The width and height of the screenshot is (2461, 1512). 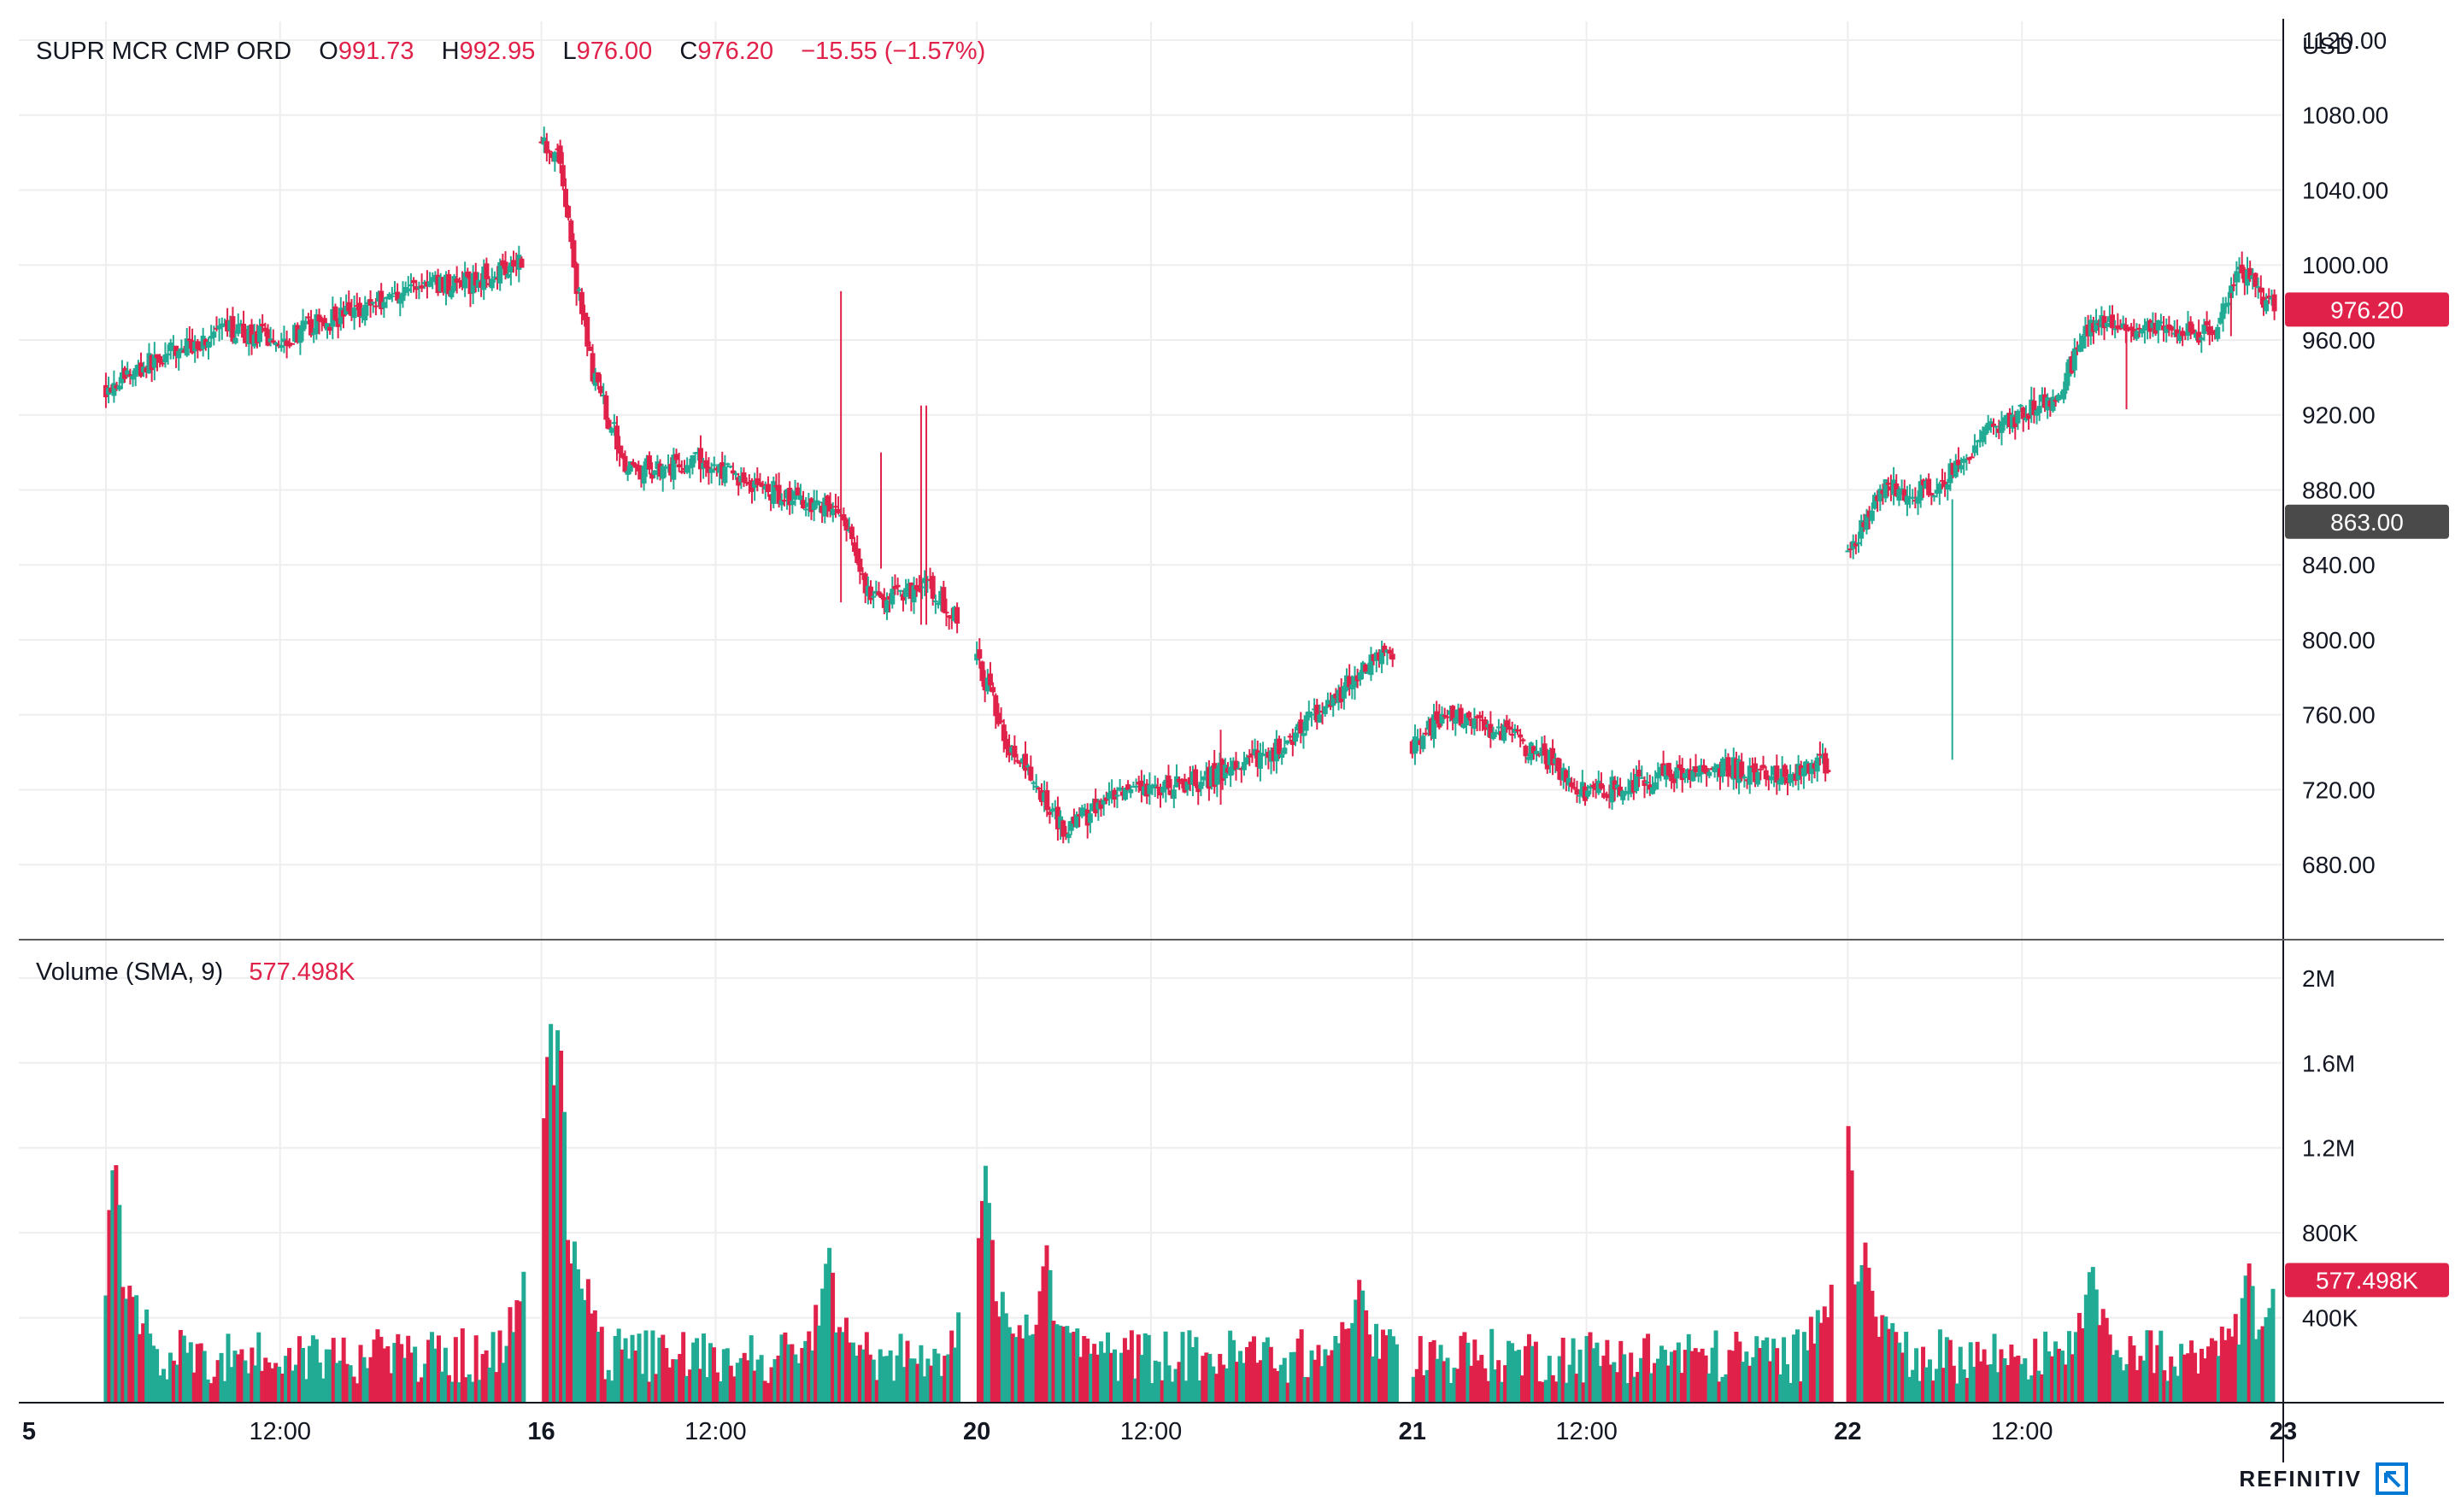 I want to click on volume-tick-label: 1.6M, so click(x=2328, y=1063).